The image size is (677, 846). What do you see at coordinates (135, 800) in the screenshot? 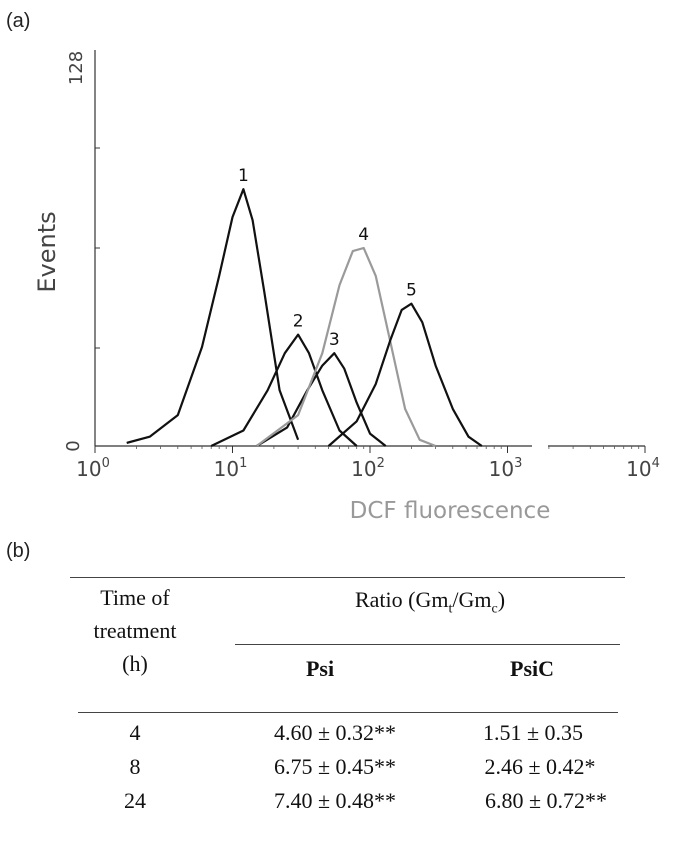
I see `row-24-time: 24` at bounding box center [135, 800].